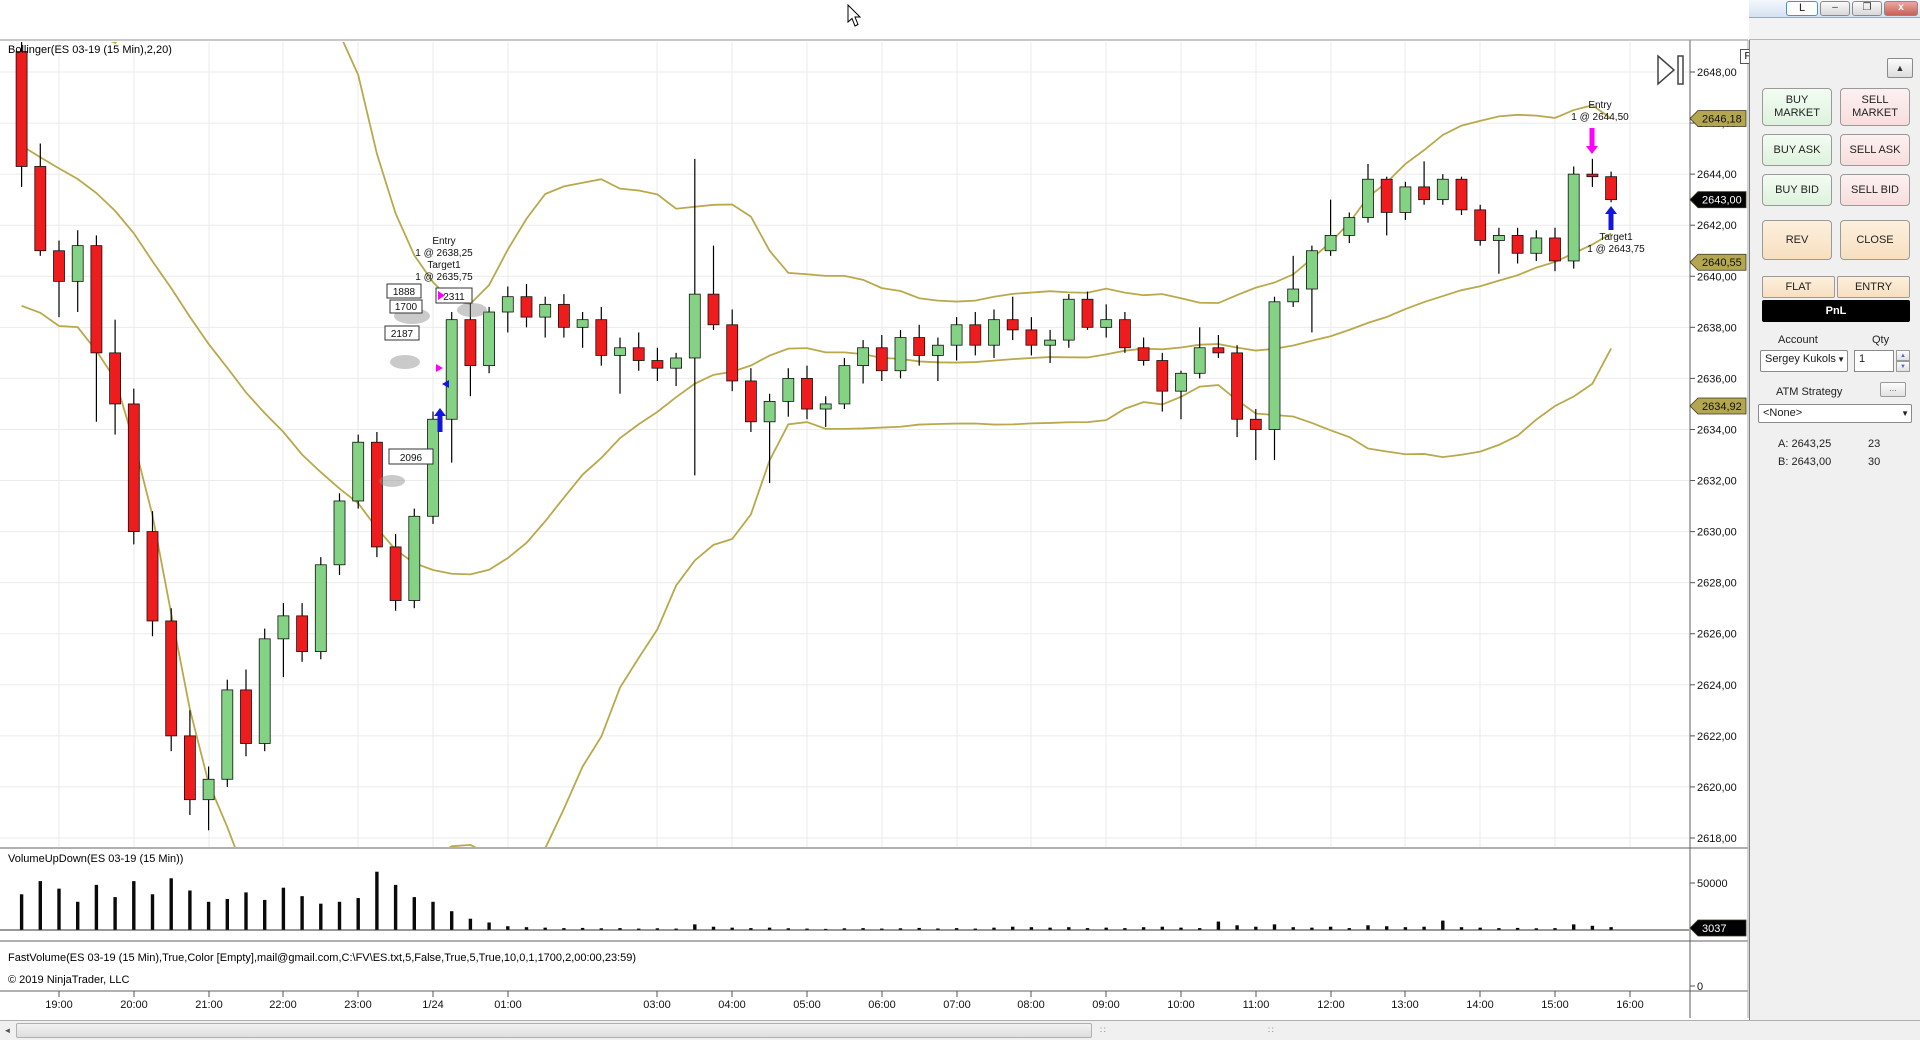 The width and height of the screenshot is (1920, 1040). I want to click on svg-text: 06:00, so click(882, 1005).